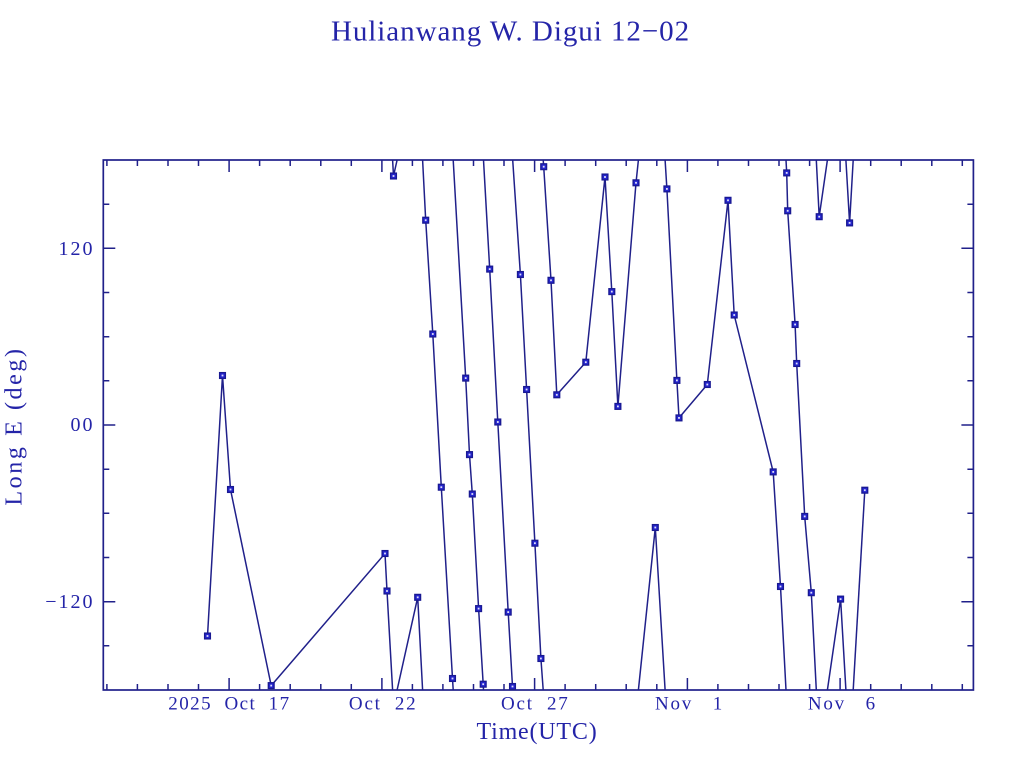 This screenshot has width=1024, height=768. Describe the element at coordinates (510, 32) in the screenshot. I see `svg-text: Hulianwang W. Digui 12−02` at that location.